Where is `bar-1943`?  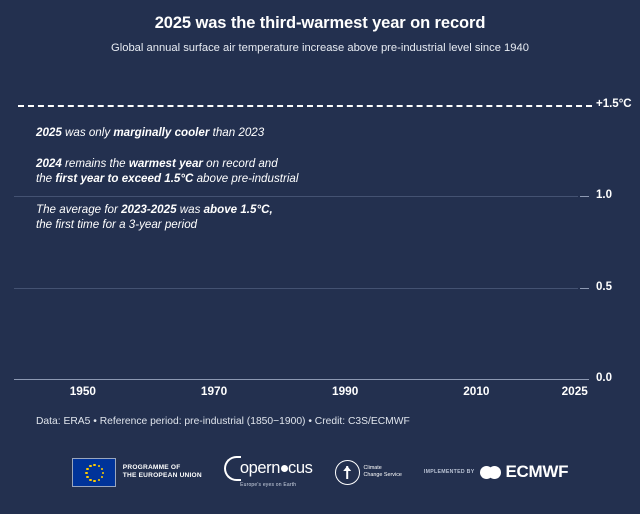
bar-1943 is located at coordinates (37, 358).